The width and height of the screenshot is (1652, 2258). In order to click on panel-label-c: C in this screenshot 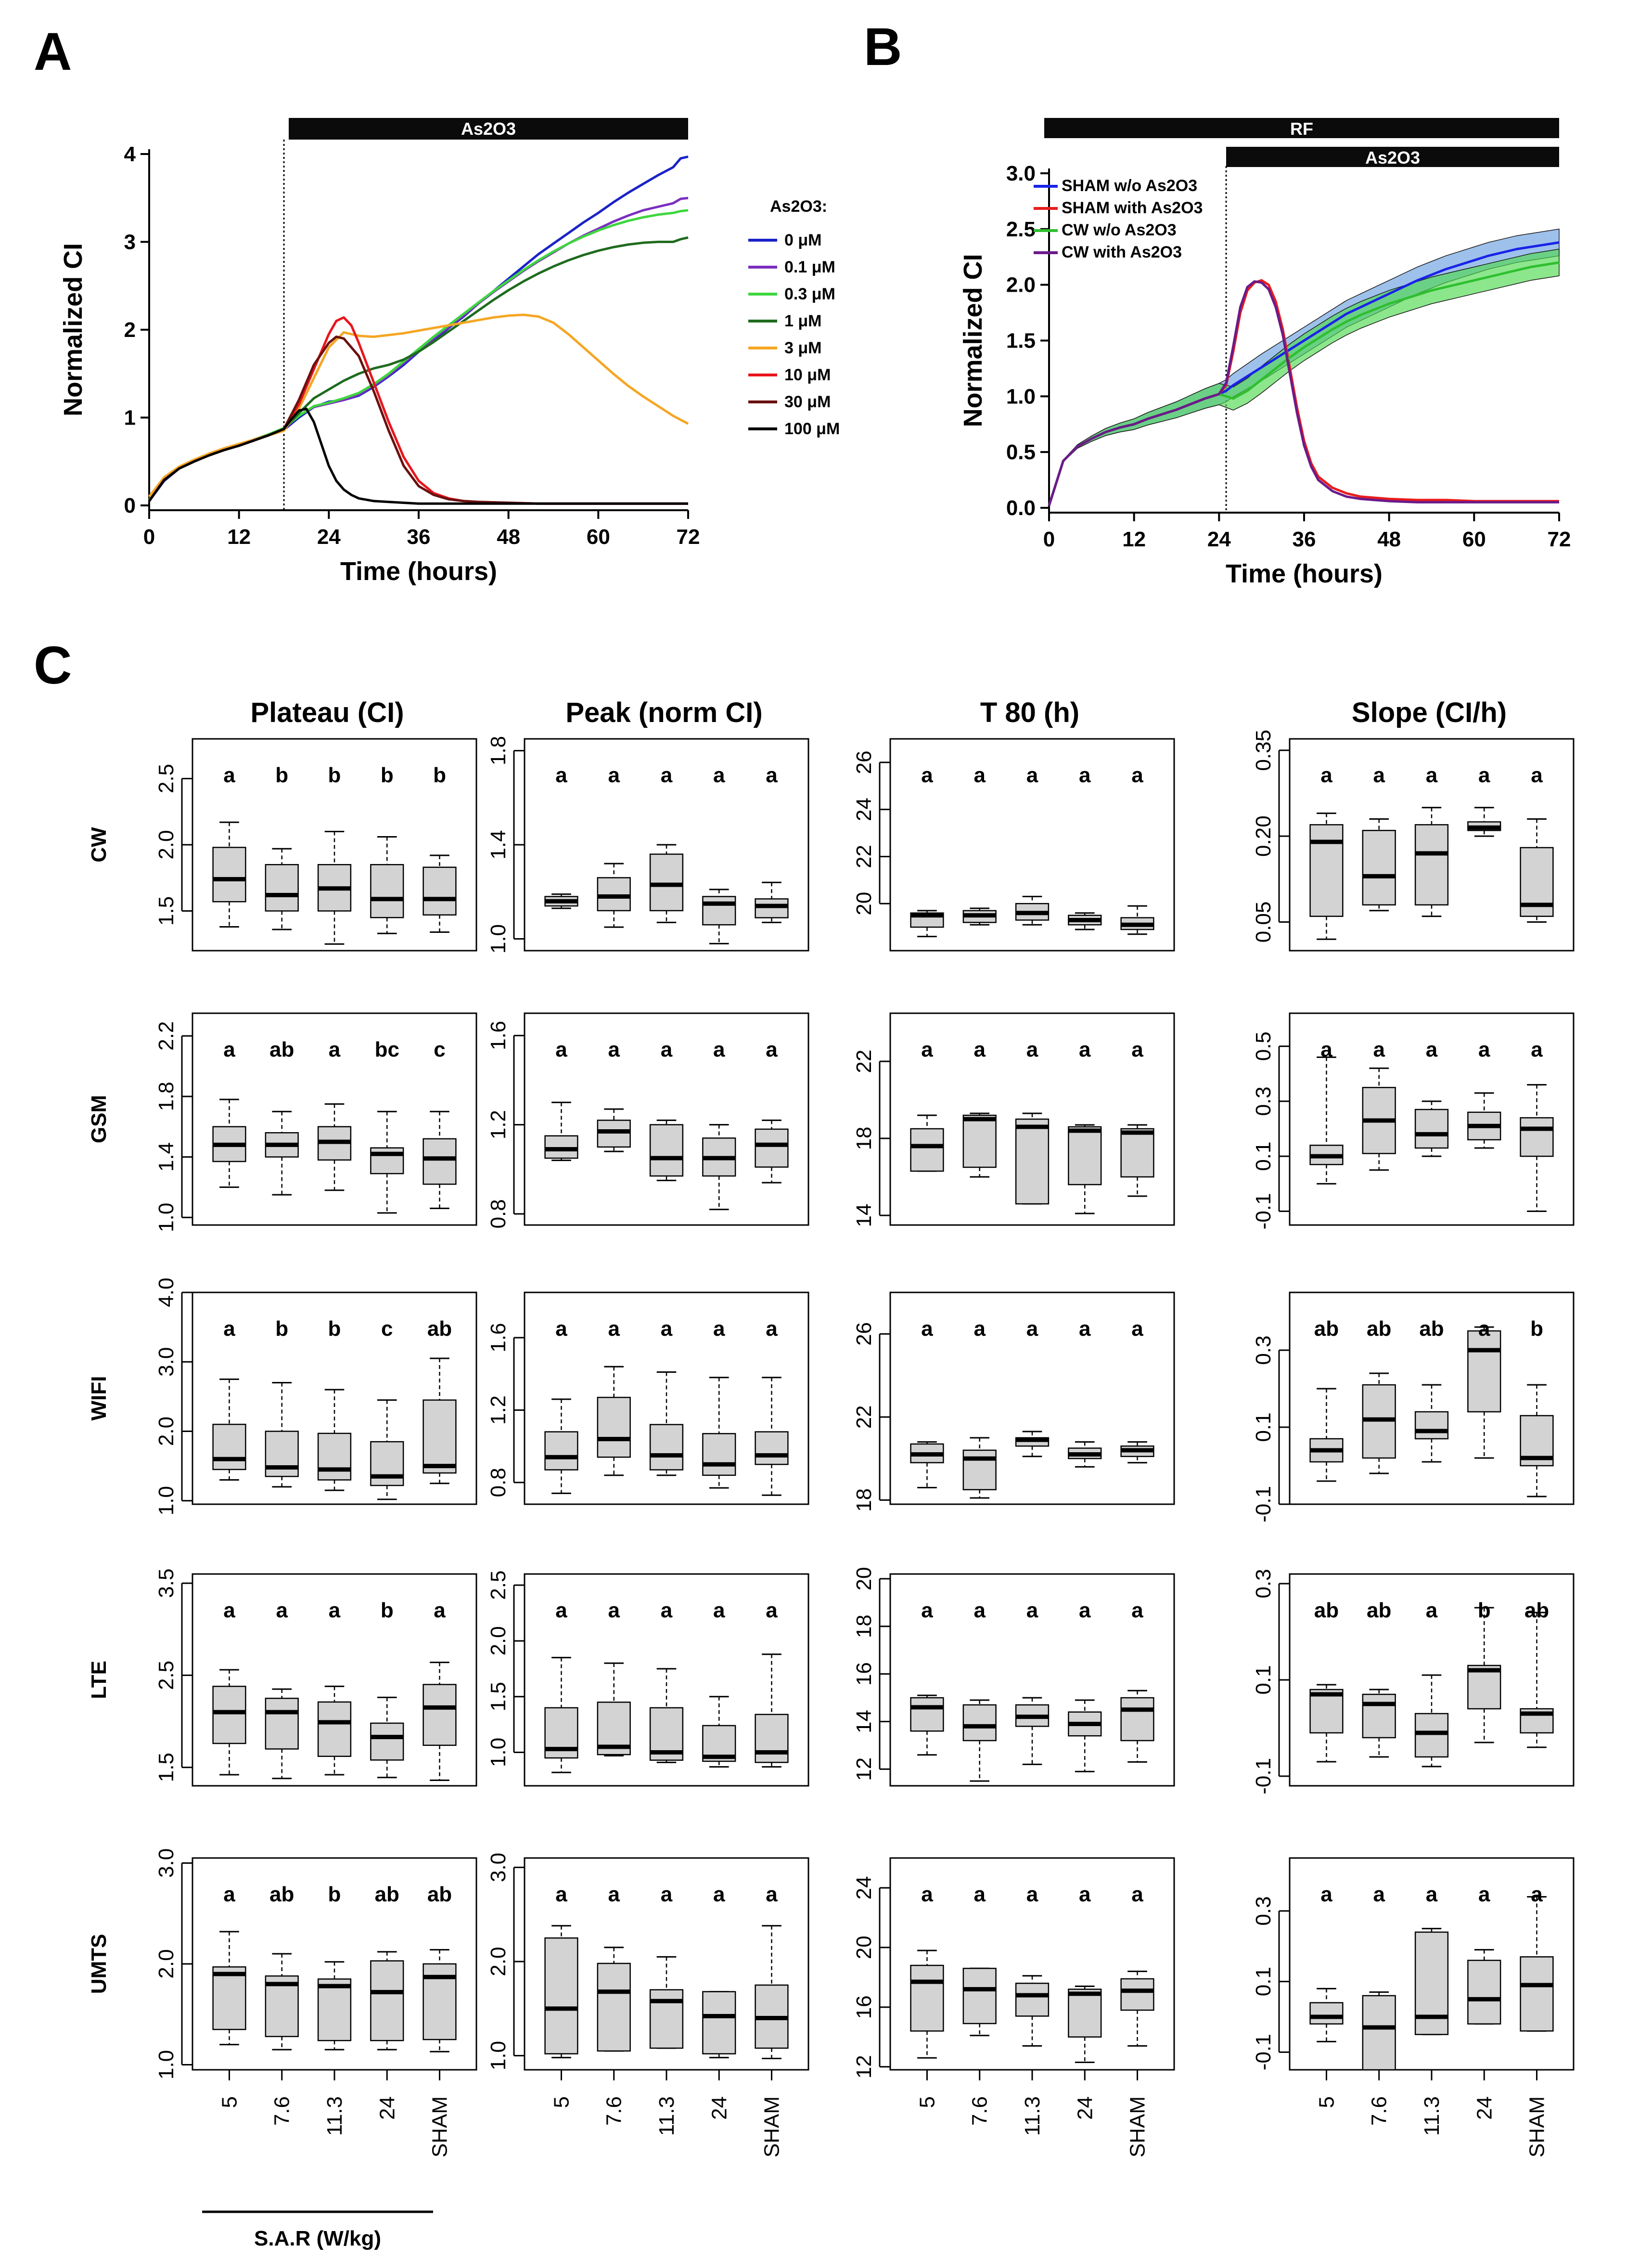, I will do `click(53, 665)`.